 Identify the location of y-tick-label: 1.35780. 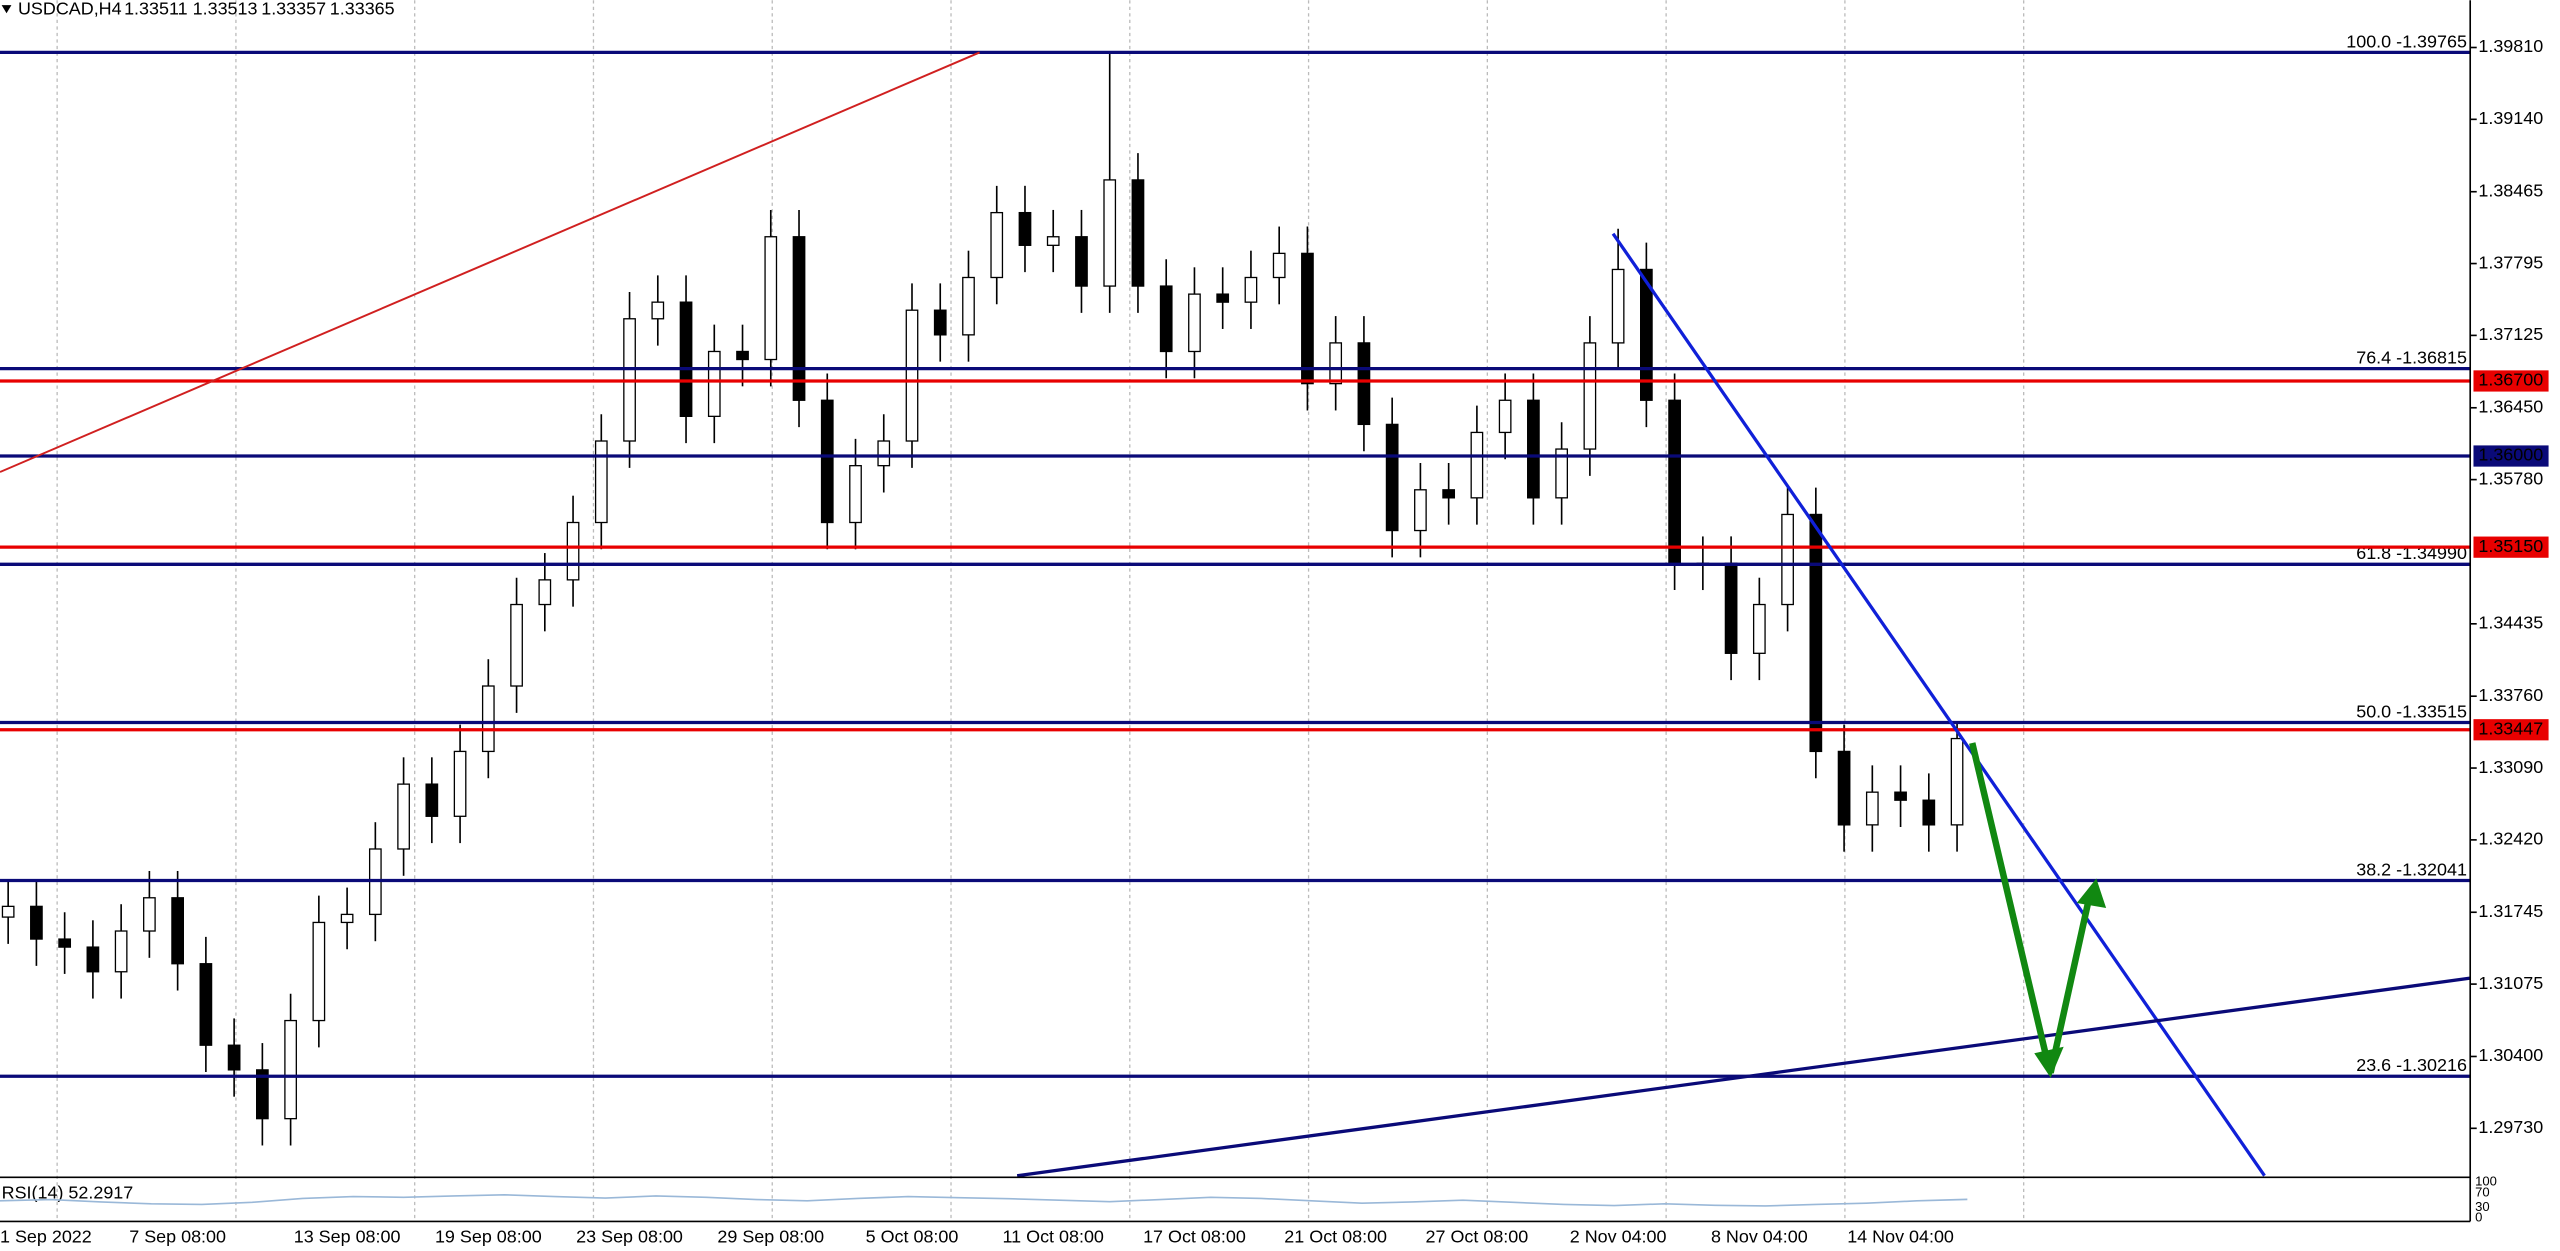
(2510, 478).